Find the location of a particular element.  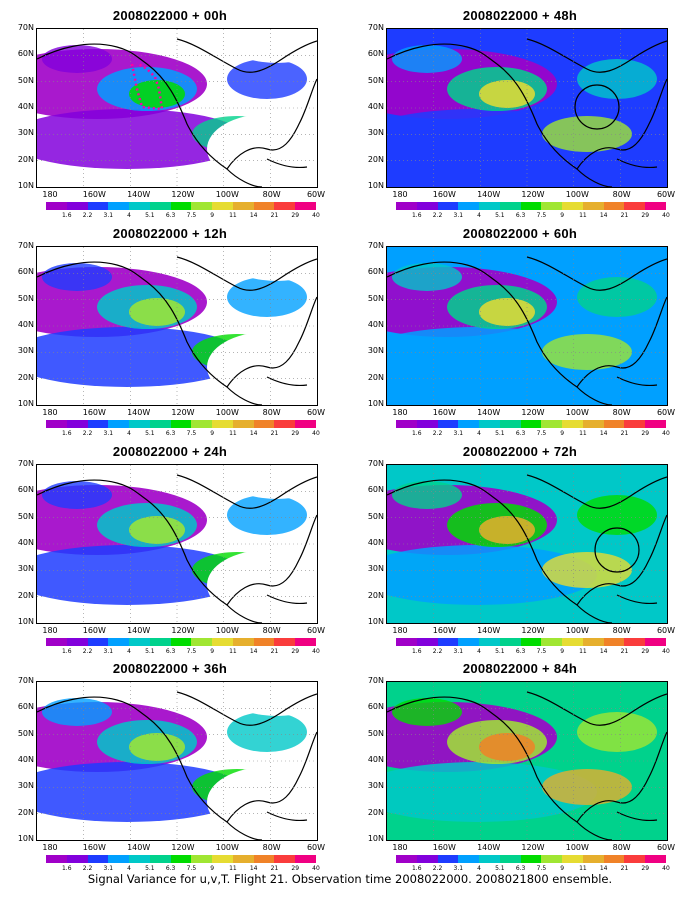

map-plot-area is located at coordinates (527, 326).